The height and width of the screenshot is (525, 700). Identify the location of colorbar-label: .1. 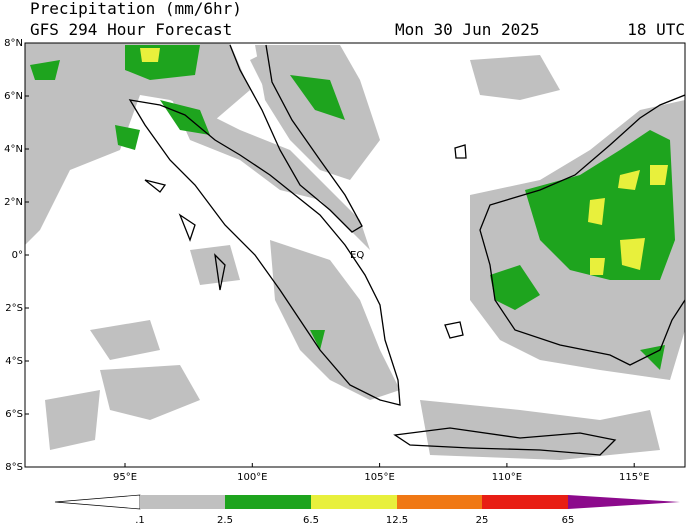
(140, 520).